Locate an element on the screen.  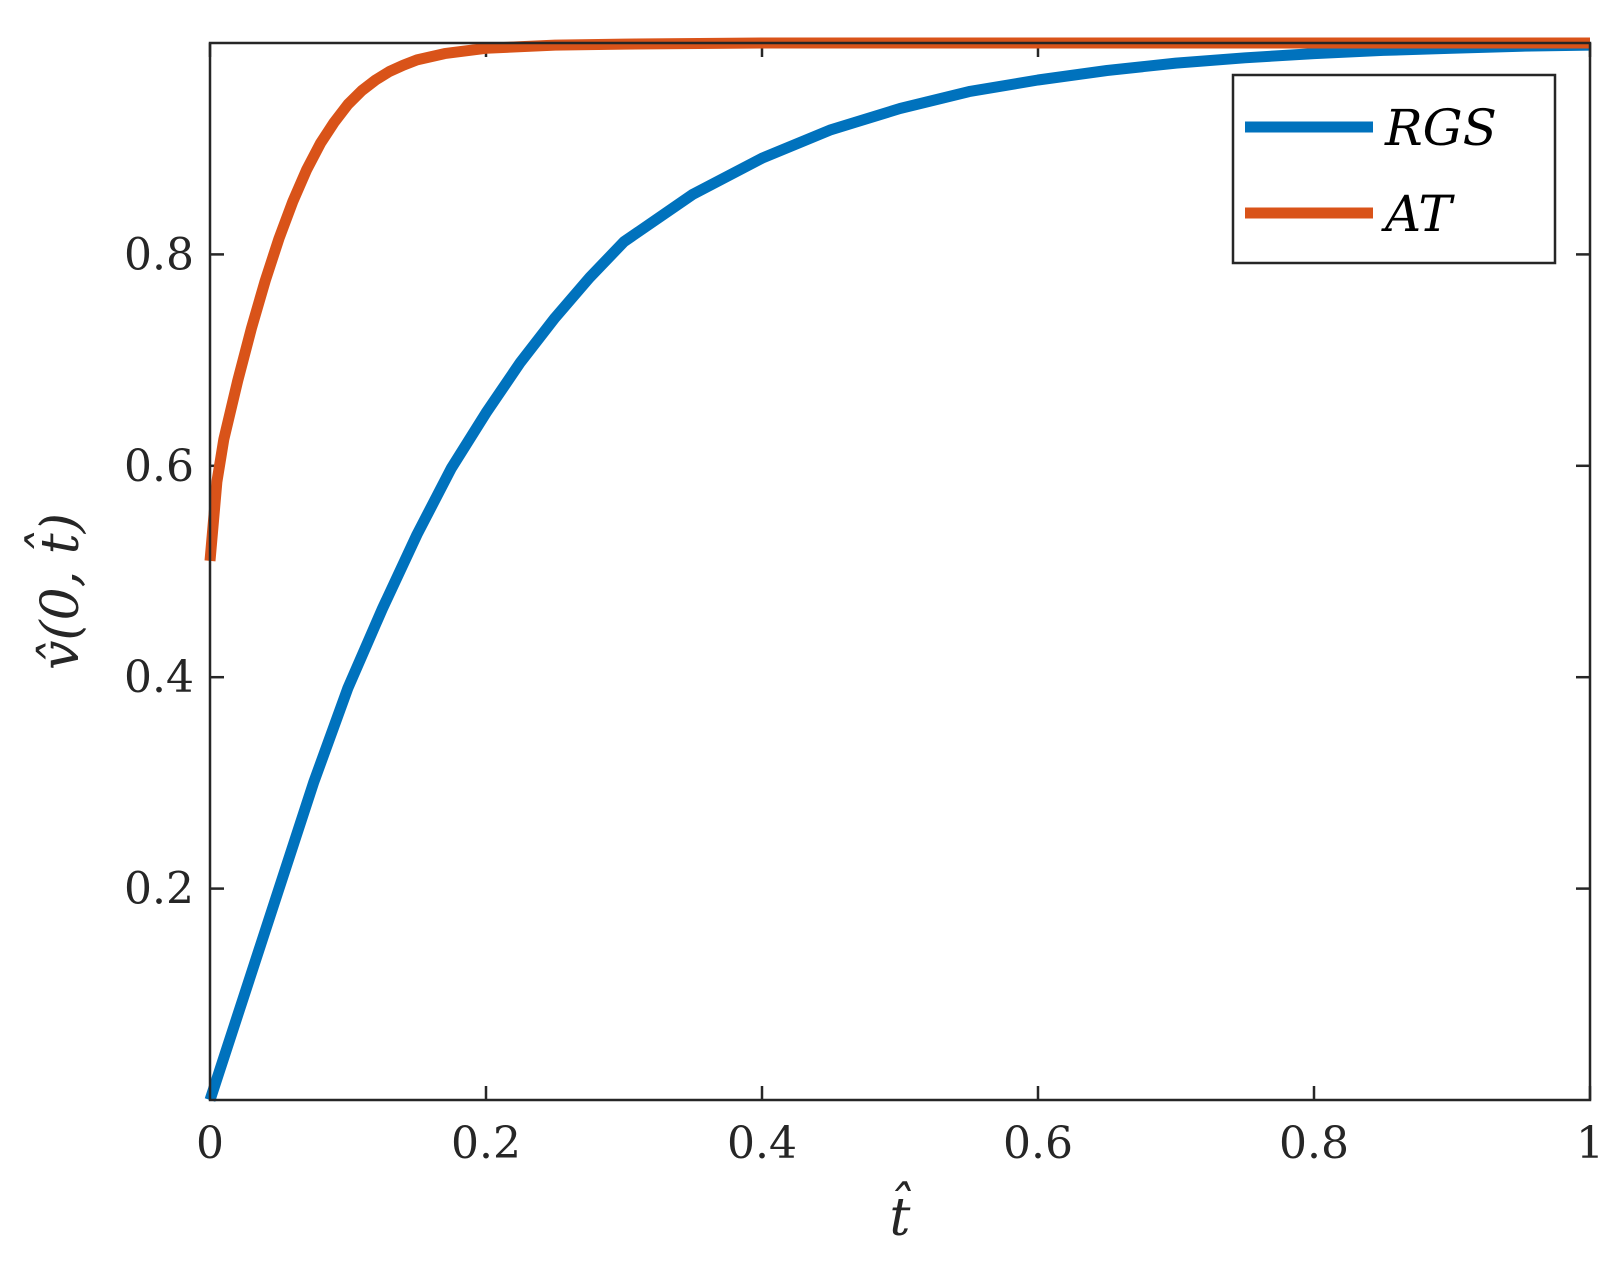
legend-label: RGS is located at coordinates (1440, 128).